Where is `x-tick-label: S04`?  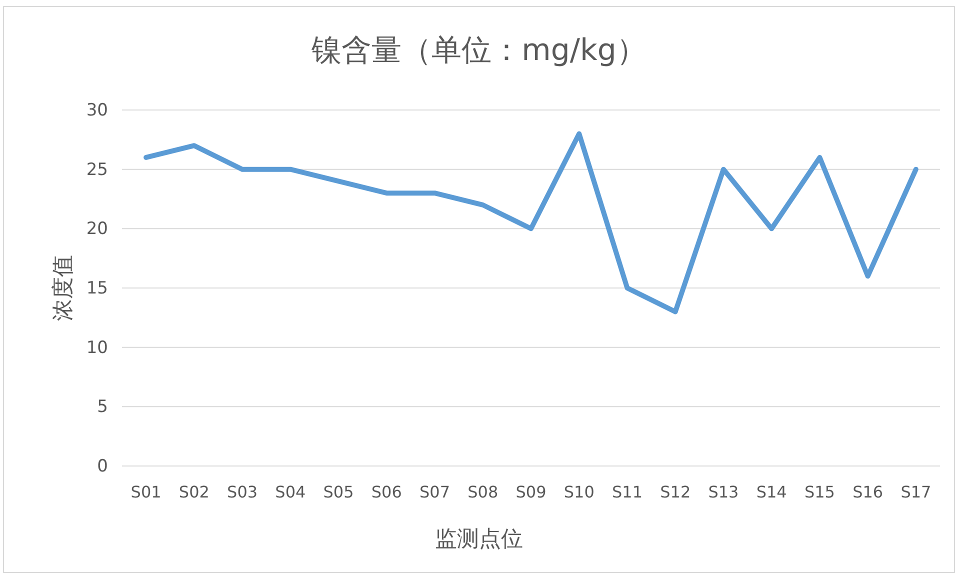 x-tick-label: S04 is located at coordinates (290, 492).